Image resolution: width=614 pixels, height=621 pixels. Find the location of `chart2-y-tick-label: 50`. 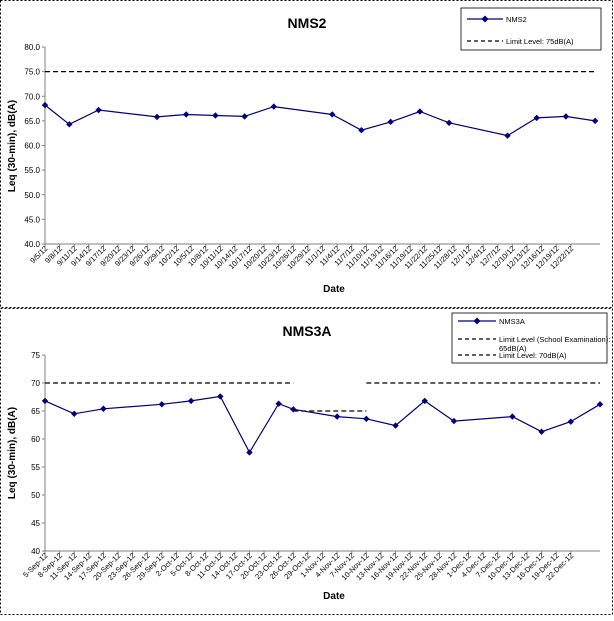

chart2-y-tick-label: 50 is located at coordinates (35, 495).